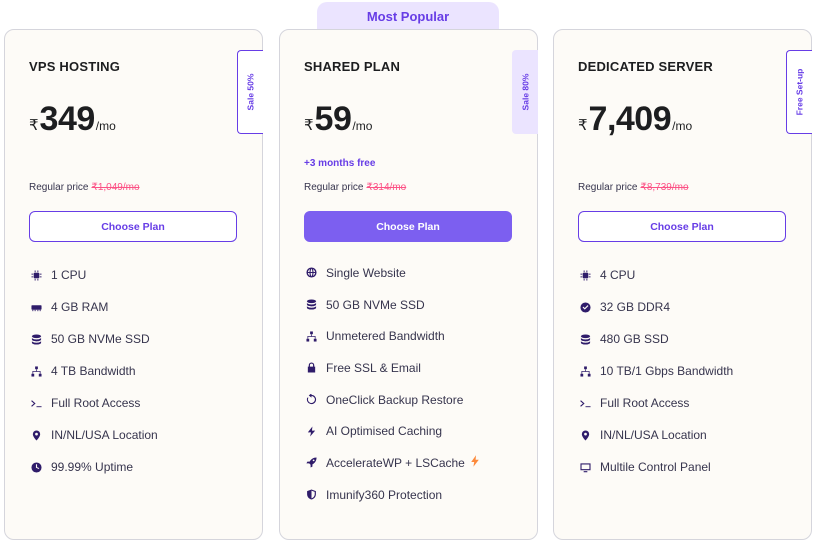  I want to click on regular-price: Regular price ₹1,049/mo, so click(84, 187).